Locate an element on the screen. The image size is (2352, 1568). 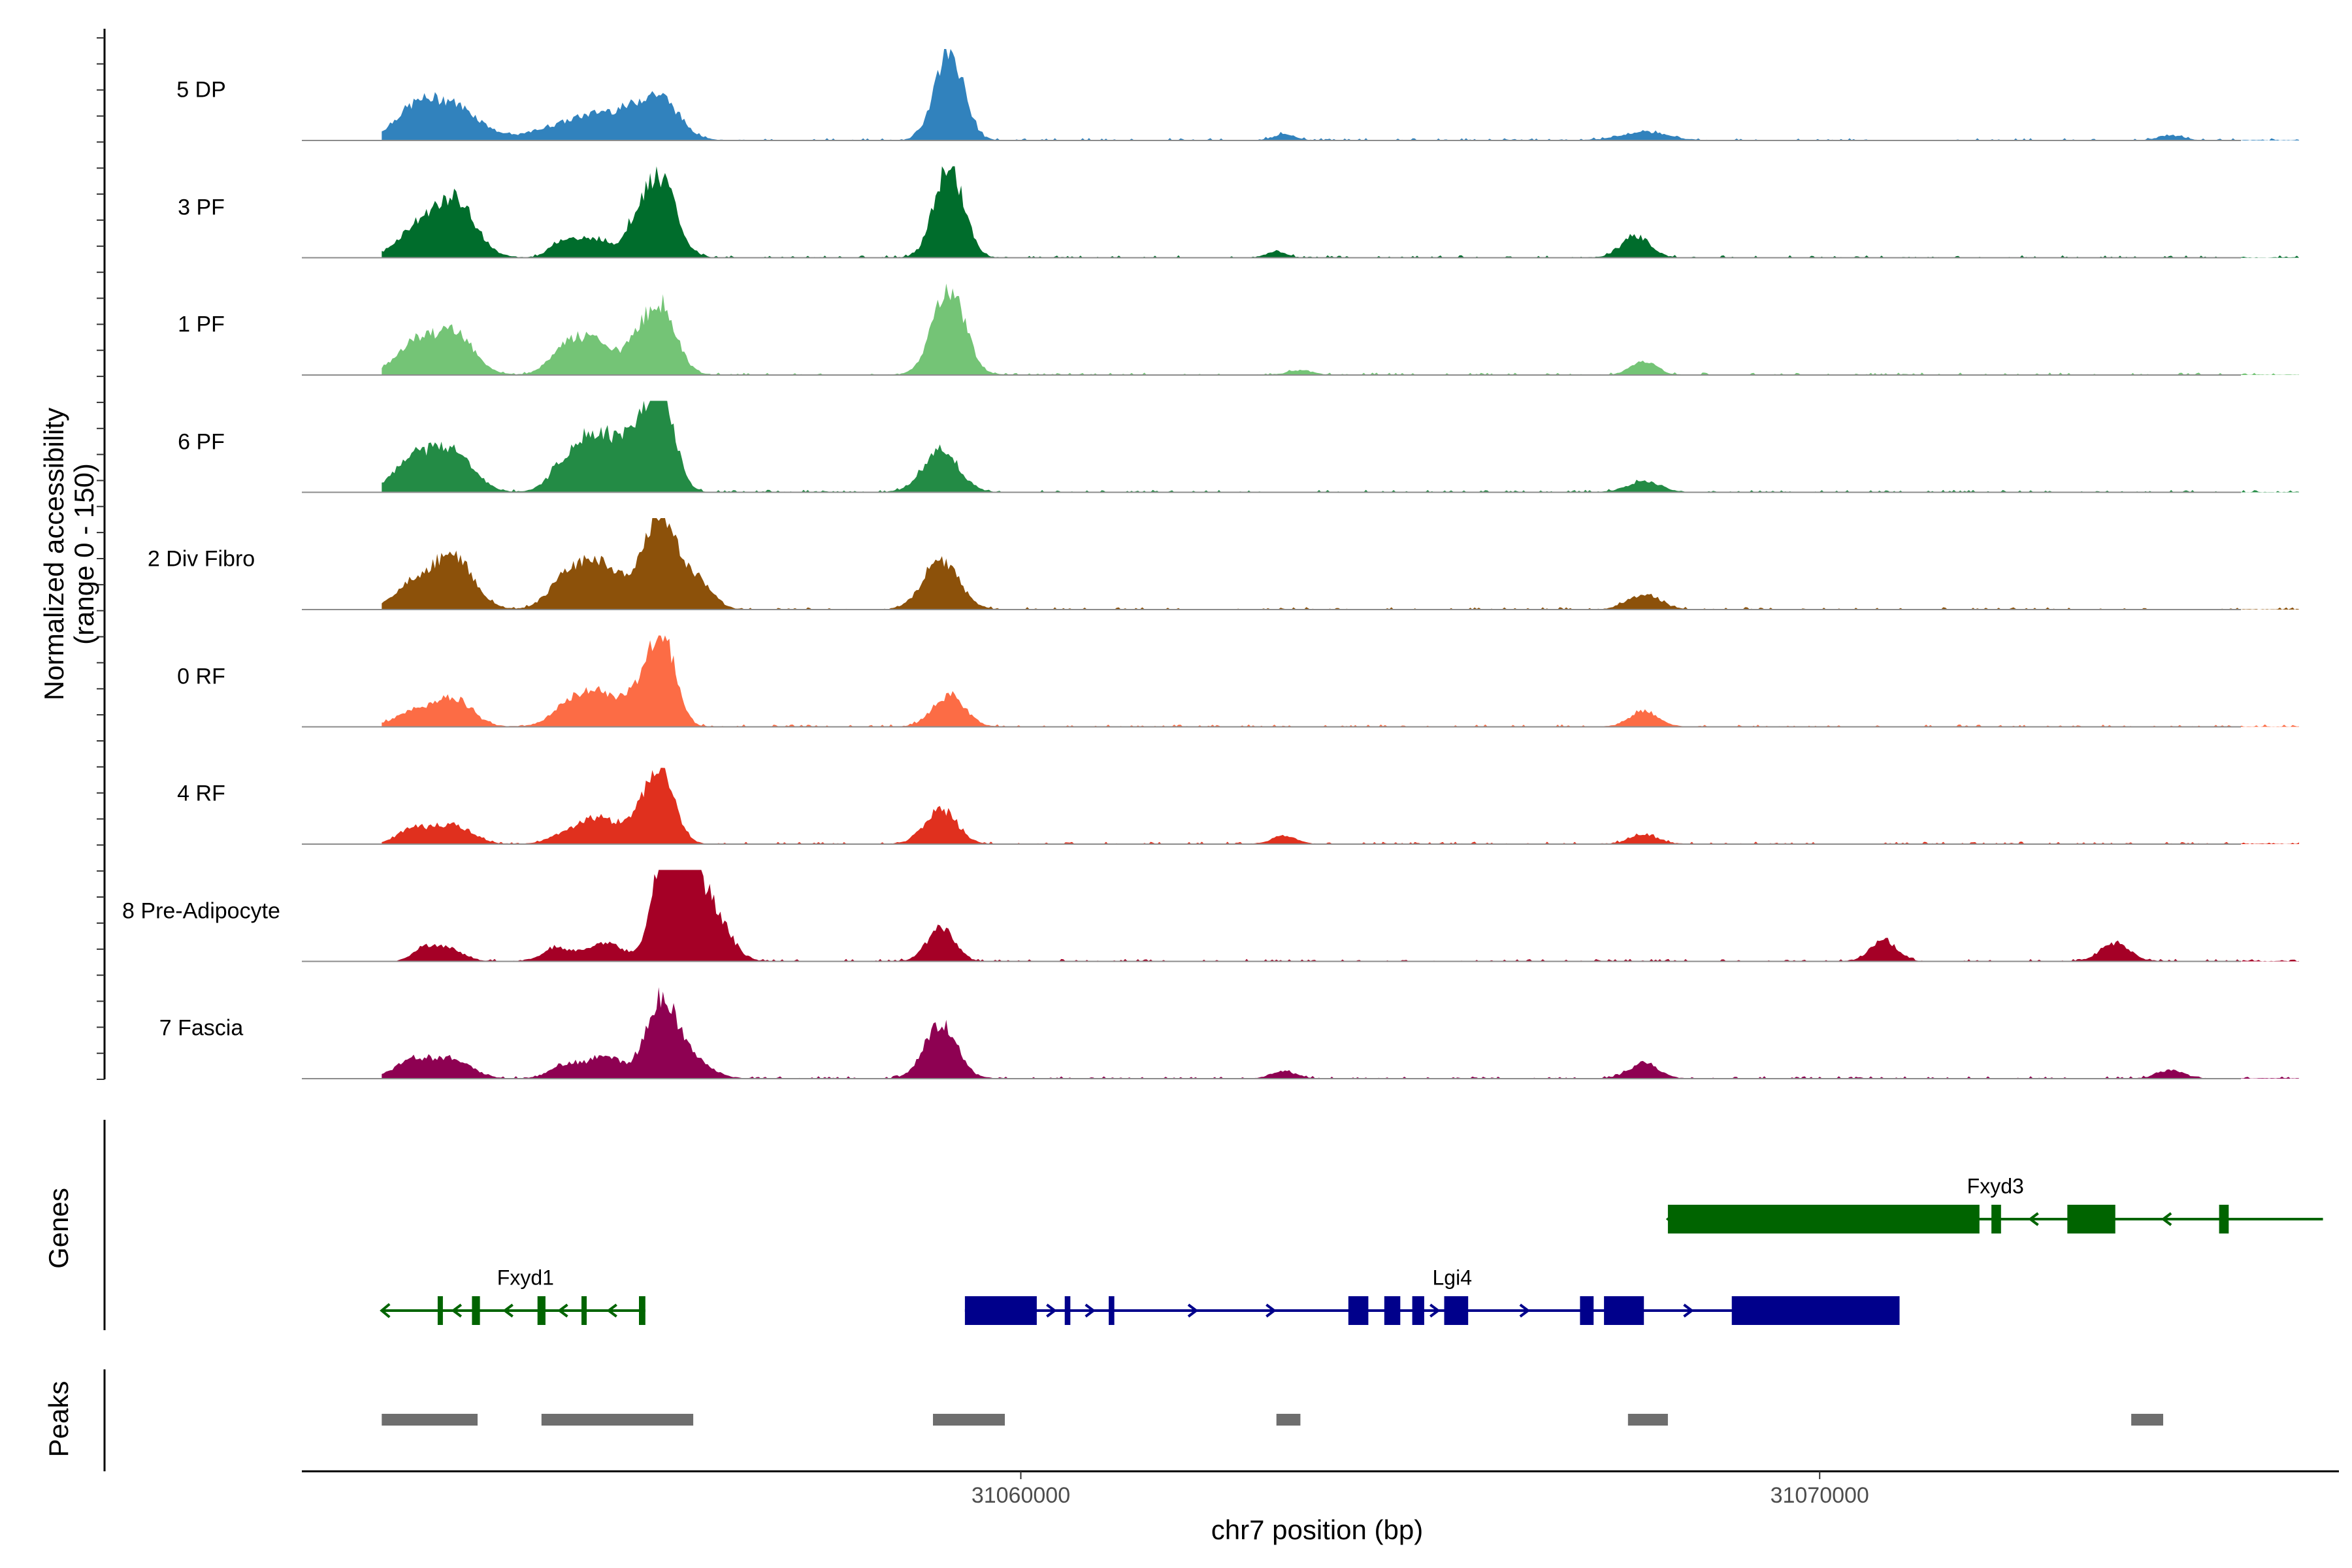
track-2-div-fibro is located at coordinates (1300, 564).